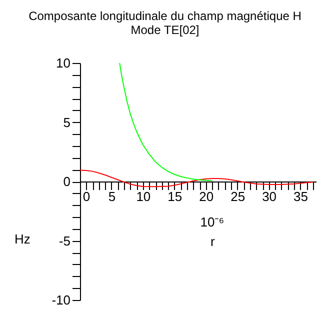 Image resolution: width=329 pixels, height=329 pixels. What do you see at coordinates (301, 196) in the screenshot?
I see `x-tick-label: 35` at bounding box center [301, 196].